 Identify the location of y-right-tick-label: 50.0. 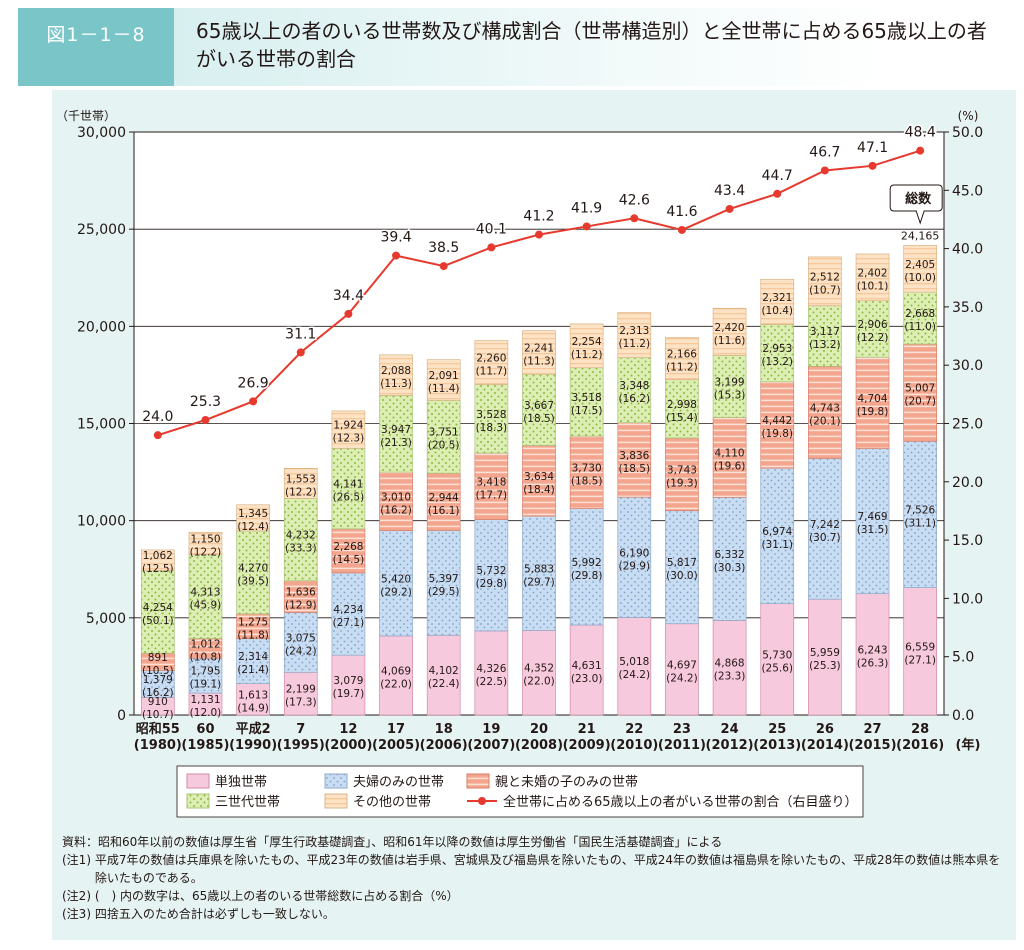
(967, 133).